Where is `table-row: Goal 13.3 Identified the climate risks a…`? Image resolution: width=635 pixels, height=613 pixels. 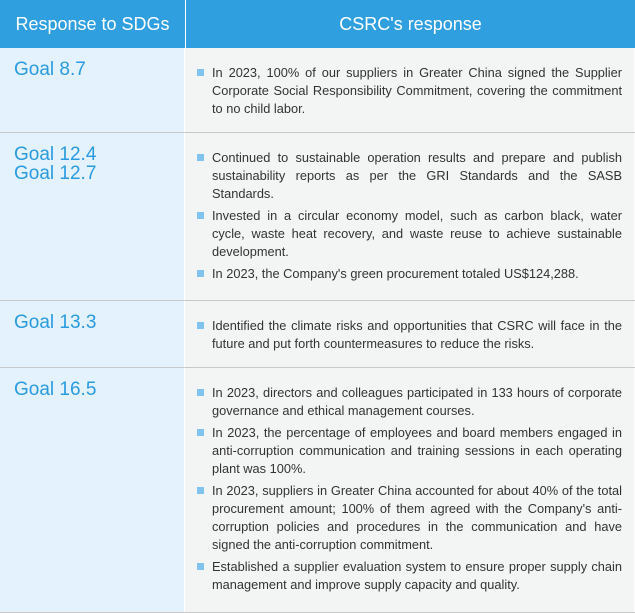
table-row: Goal 13.3 Identified the climate risks a… is located at coordinates (317, 334).